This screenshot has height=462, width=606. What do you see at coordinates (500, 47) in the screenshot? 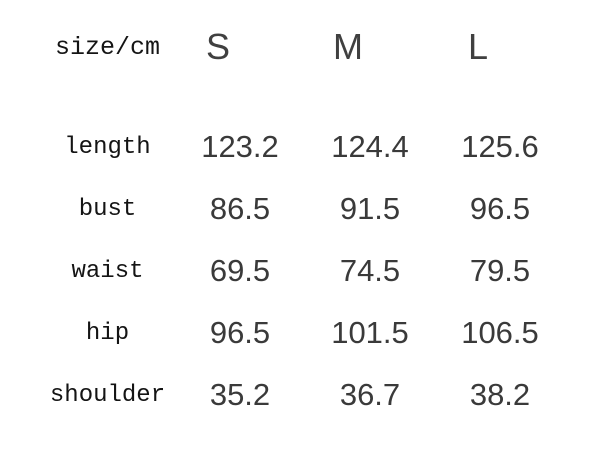
I see `size-header-l: L` at bounding box center [500, 47].